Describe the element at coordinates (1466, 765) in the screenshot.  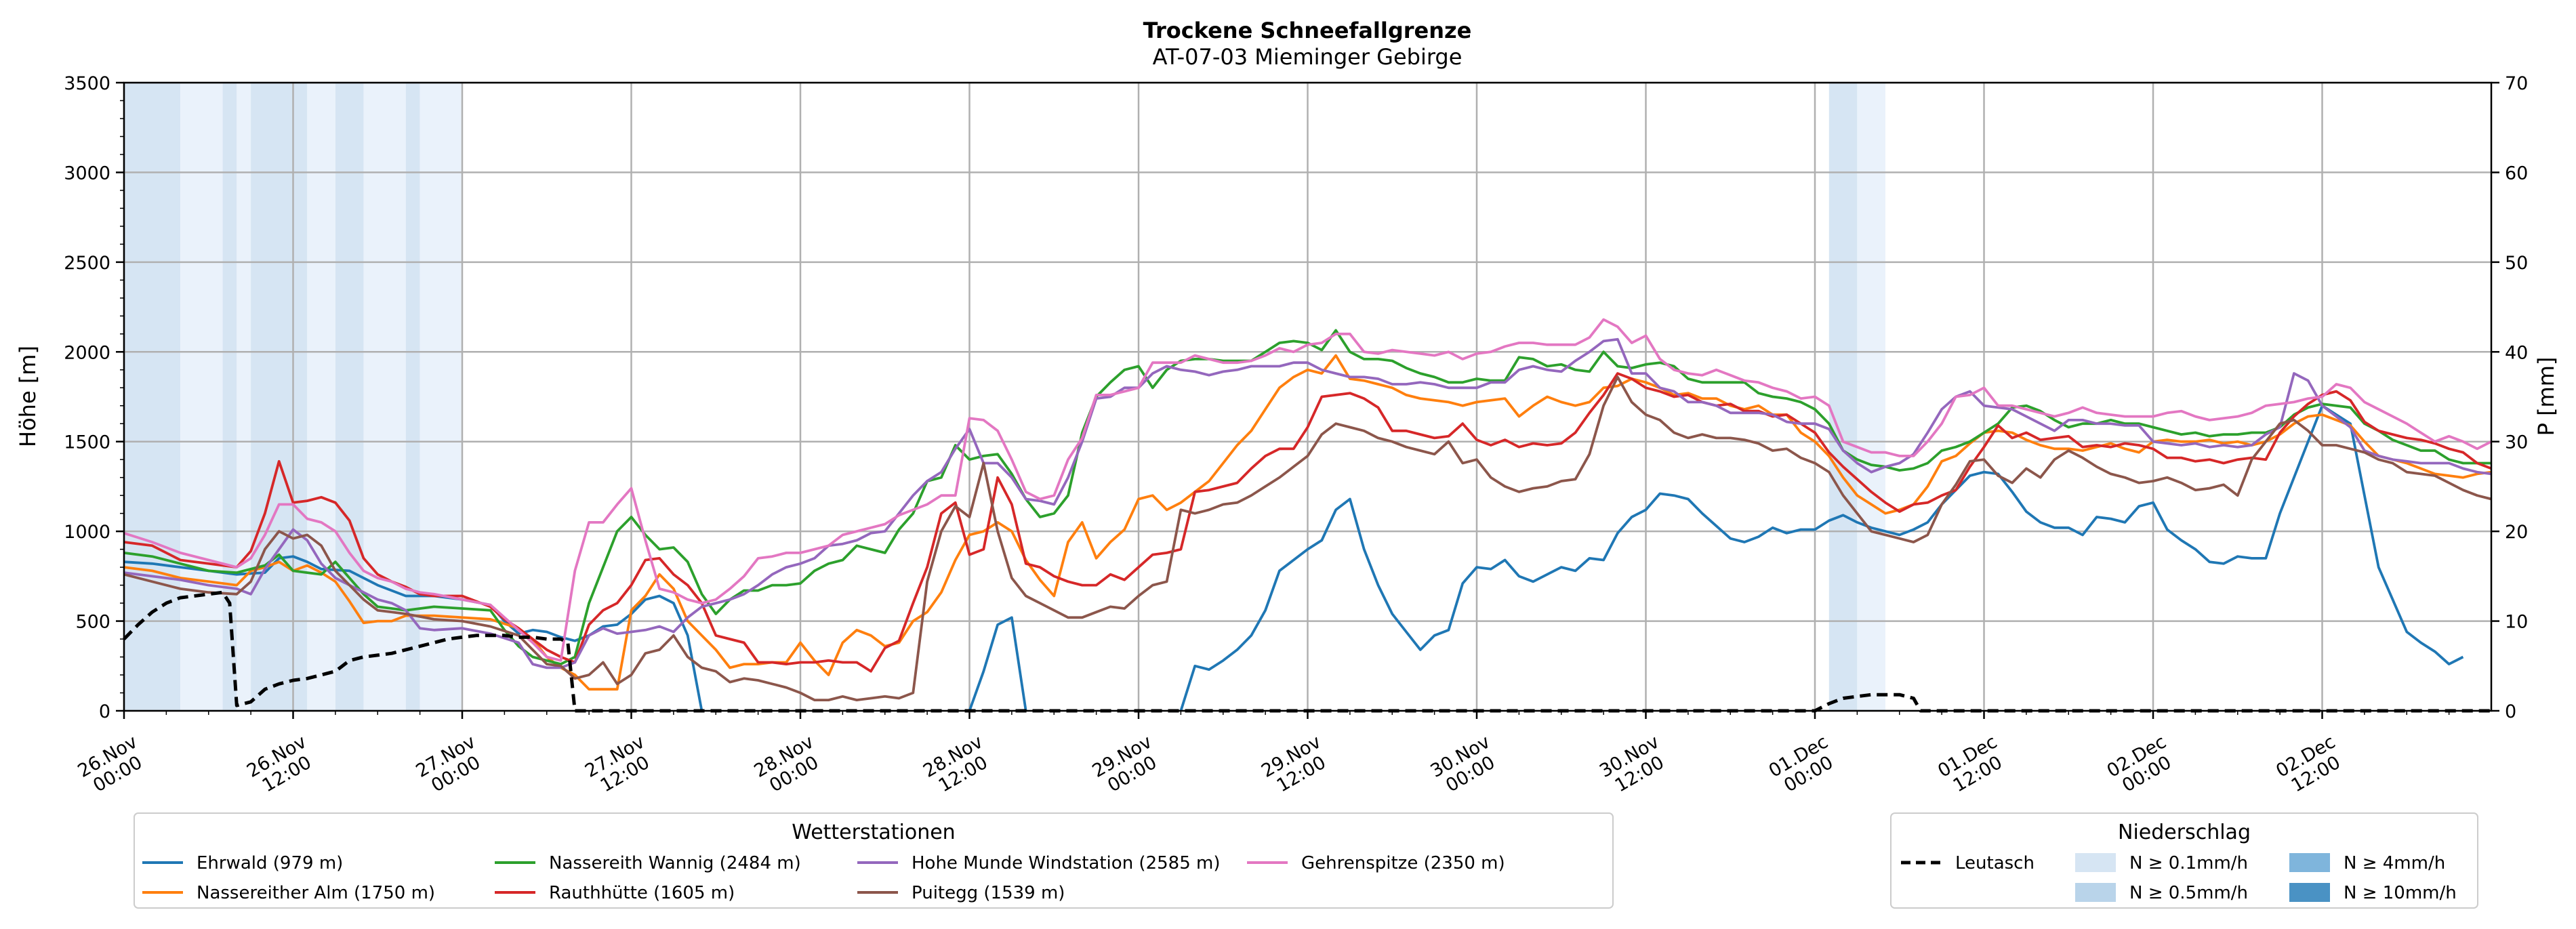
I see `x-tick-label-8: 30.Nov00:00` at that location.